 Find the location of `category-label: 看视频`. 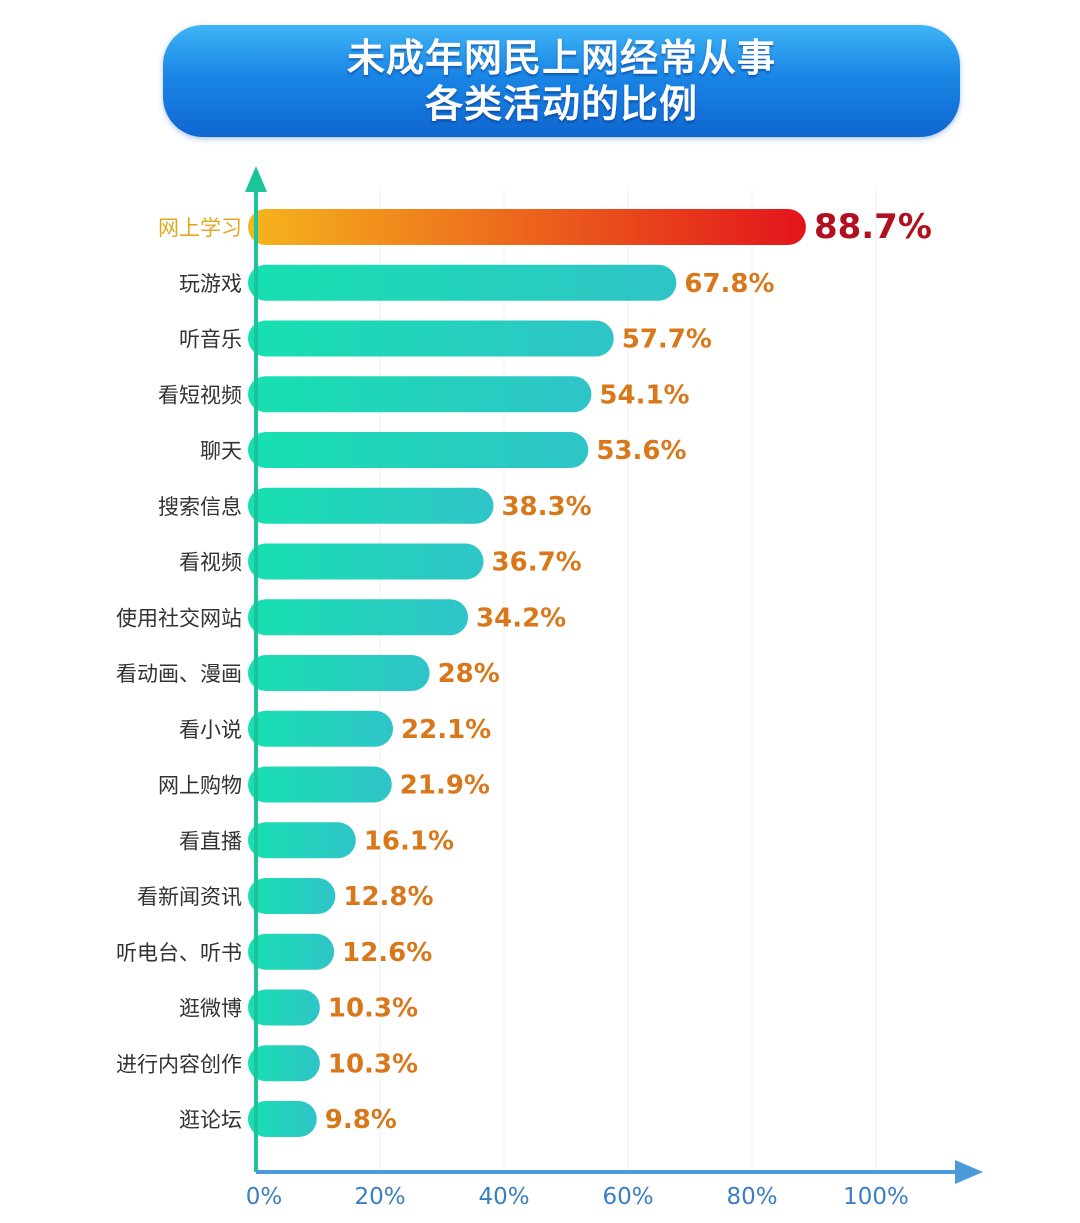

category-label: 看视频 is located at coordinates (210, 563).